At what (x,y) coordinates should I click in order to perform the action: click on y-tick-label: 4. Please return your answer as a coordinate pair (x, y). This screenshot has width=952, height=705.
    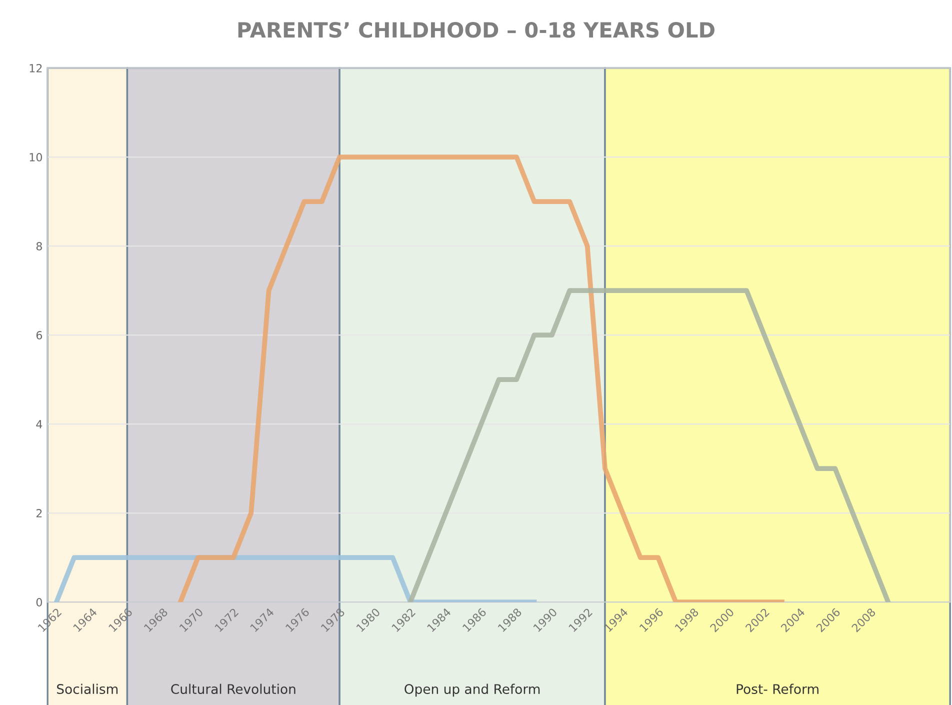
    Looking at the image, I should click on (39, 424).